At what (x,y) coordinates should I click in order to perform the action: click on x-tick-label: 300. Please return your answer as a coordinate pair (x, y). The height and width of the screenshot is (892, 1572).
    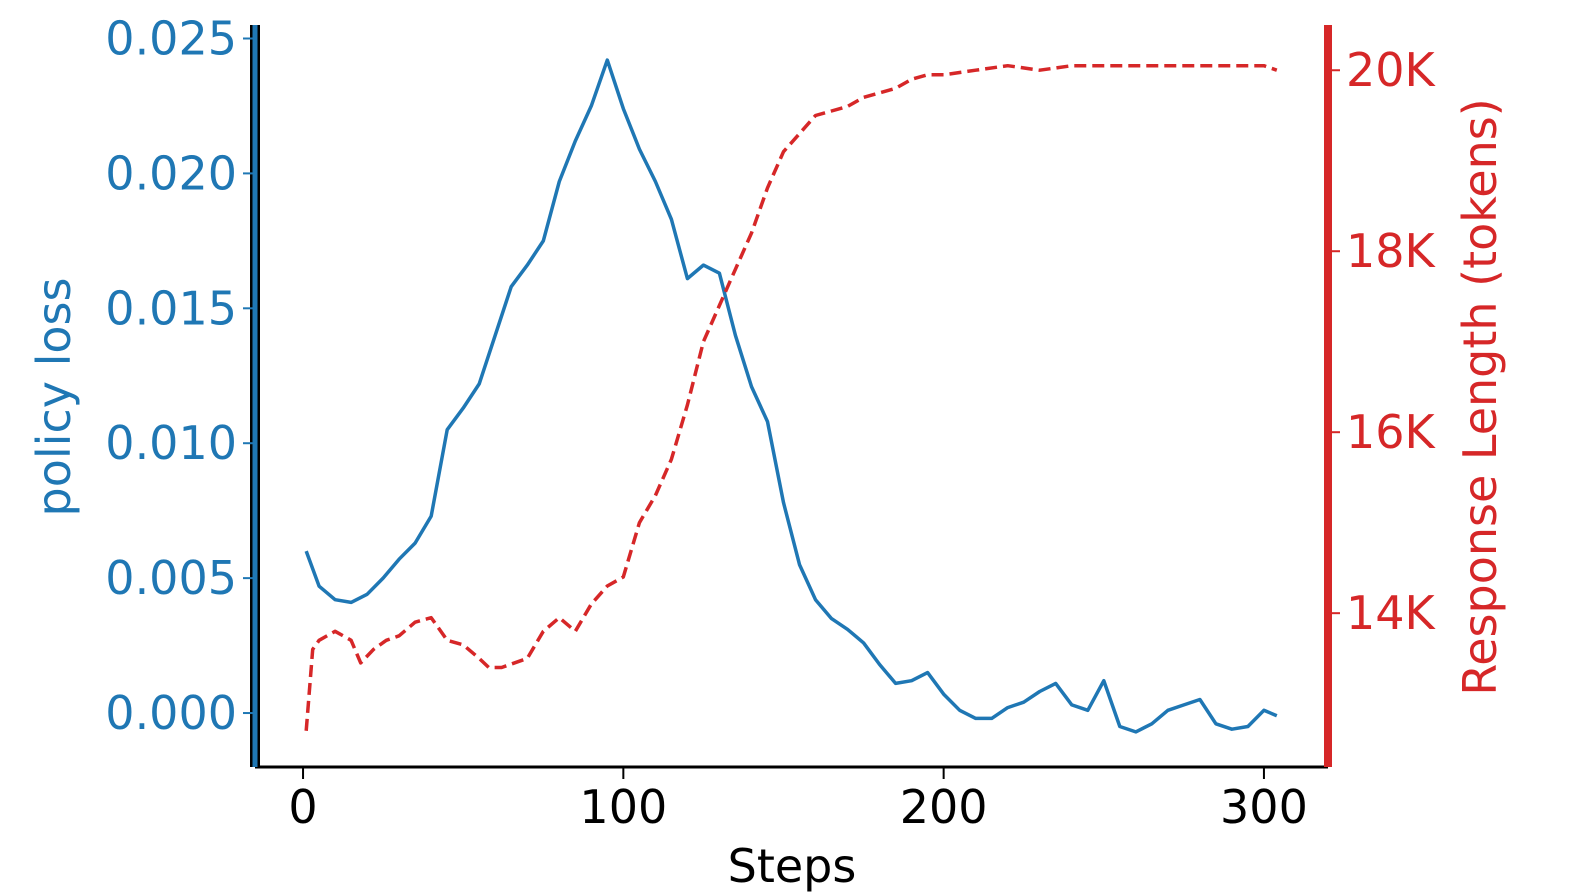
    Looking at the image, I should click on (1264, 807).